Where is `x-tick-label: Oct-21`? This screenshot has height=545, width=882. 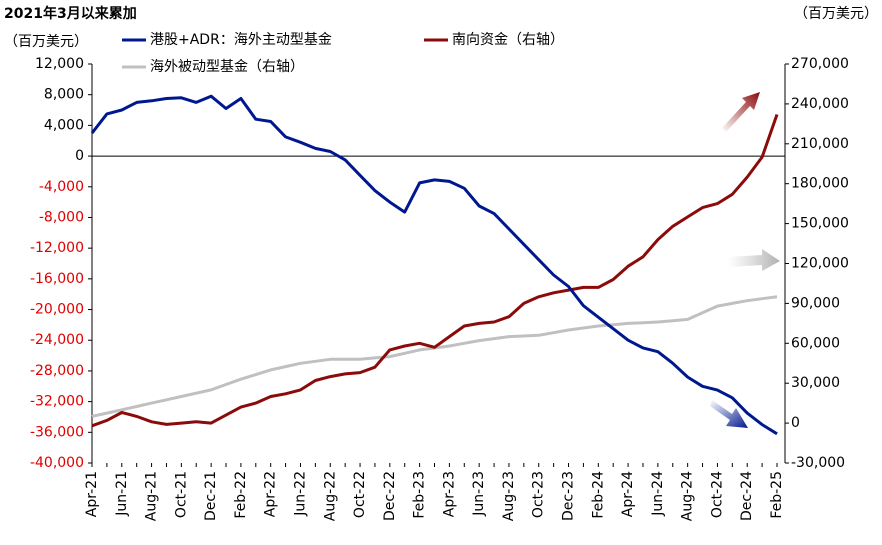 x-tick-label: Oct-21 is located at coordinates (181, 494).